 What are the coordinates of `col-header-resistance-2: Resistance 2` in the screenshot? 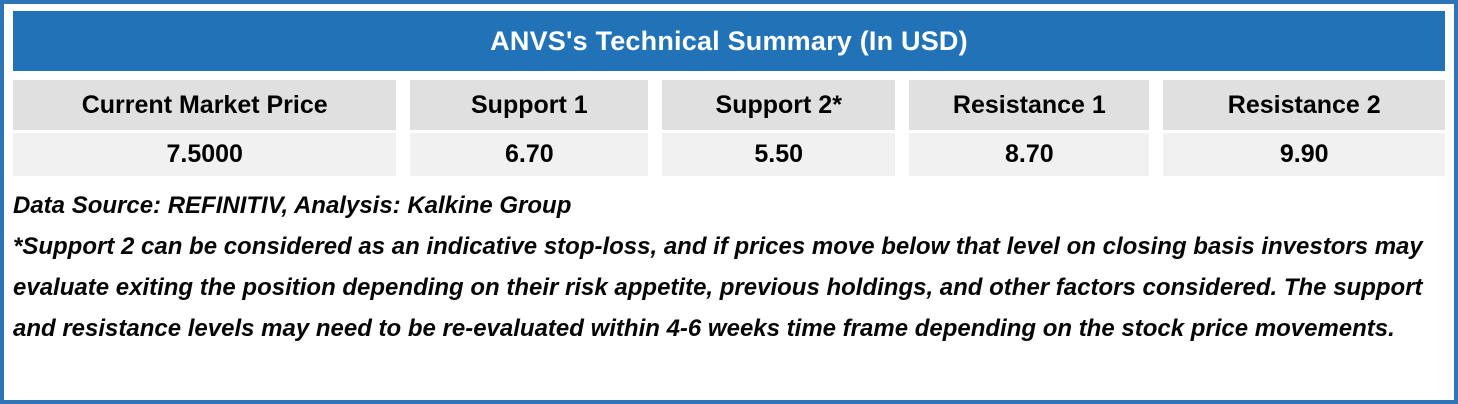 It's located at (1304, 105).